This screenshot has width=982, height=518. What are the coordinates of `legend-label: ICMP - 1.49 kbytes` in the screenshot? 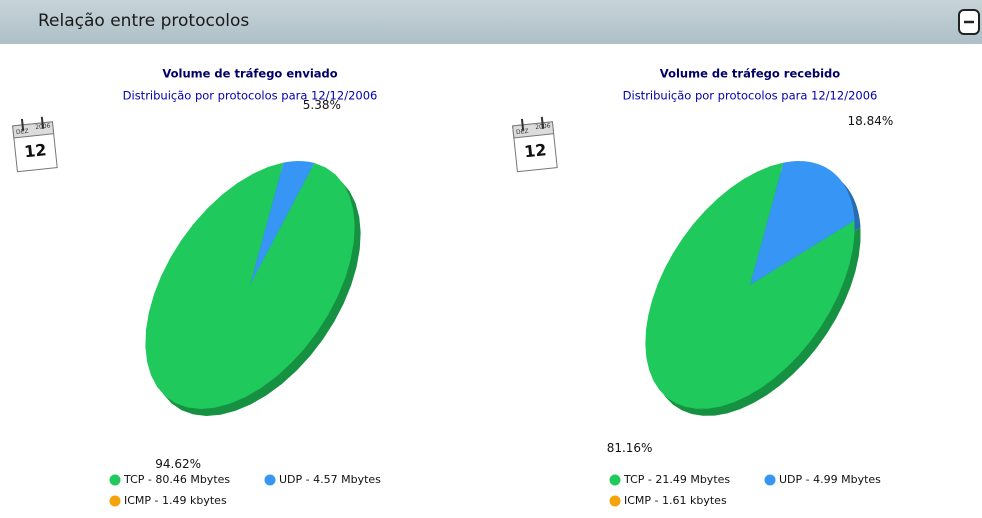 It's located at (175, 500).